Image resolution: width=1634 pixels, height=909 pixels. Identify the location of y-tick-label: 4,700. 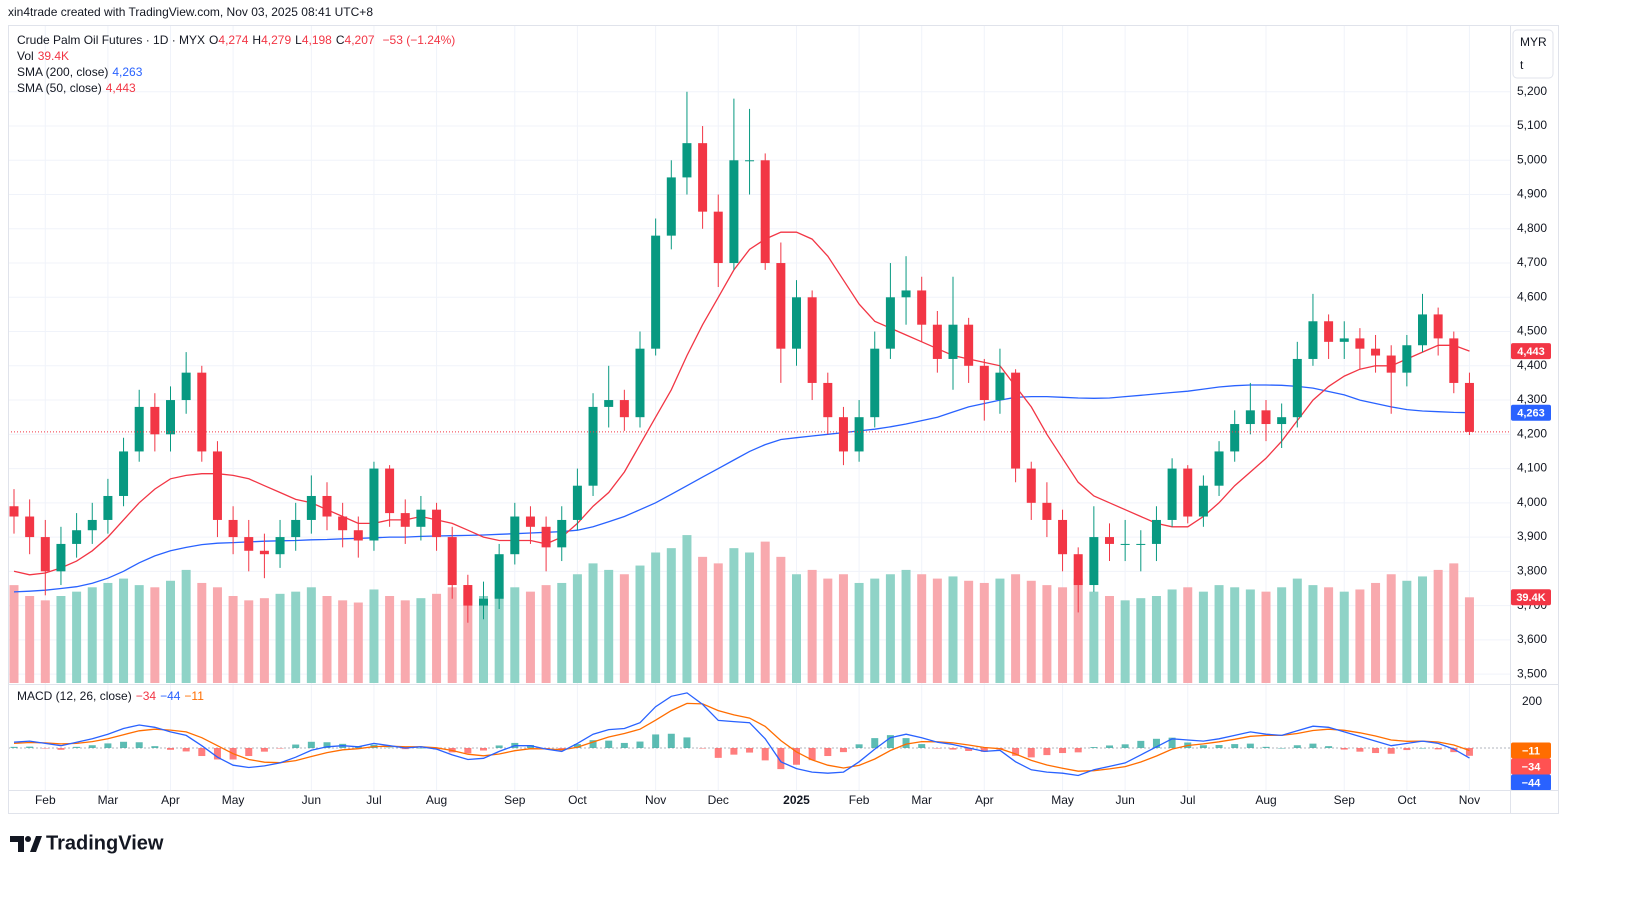
(1532, 262).